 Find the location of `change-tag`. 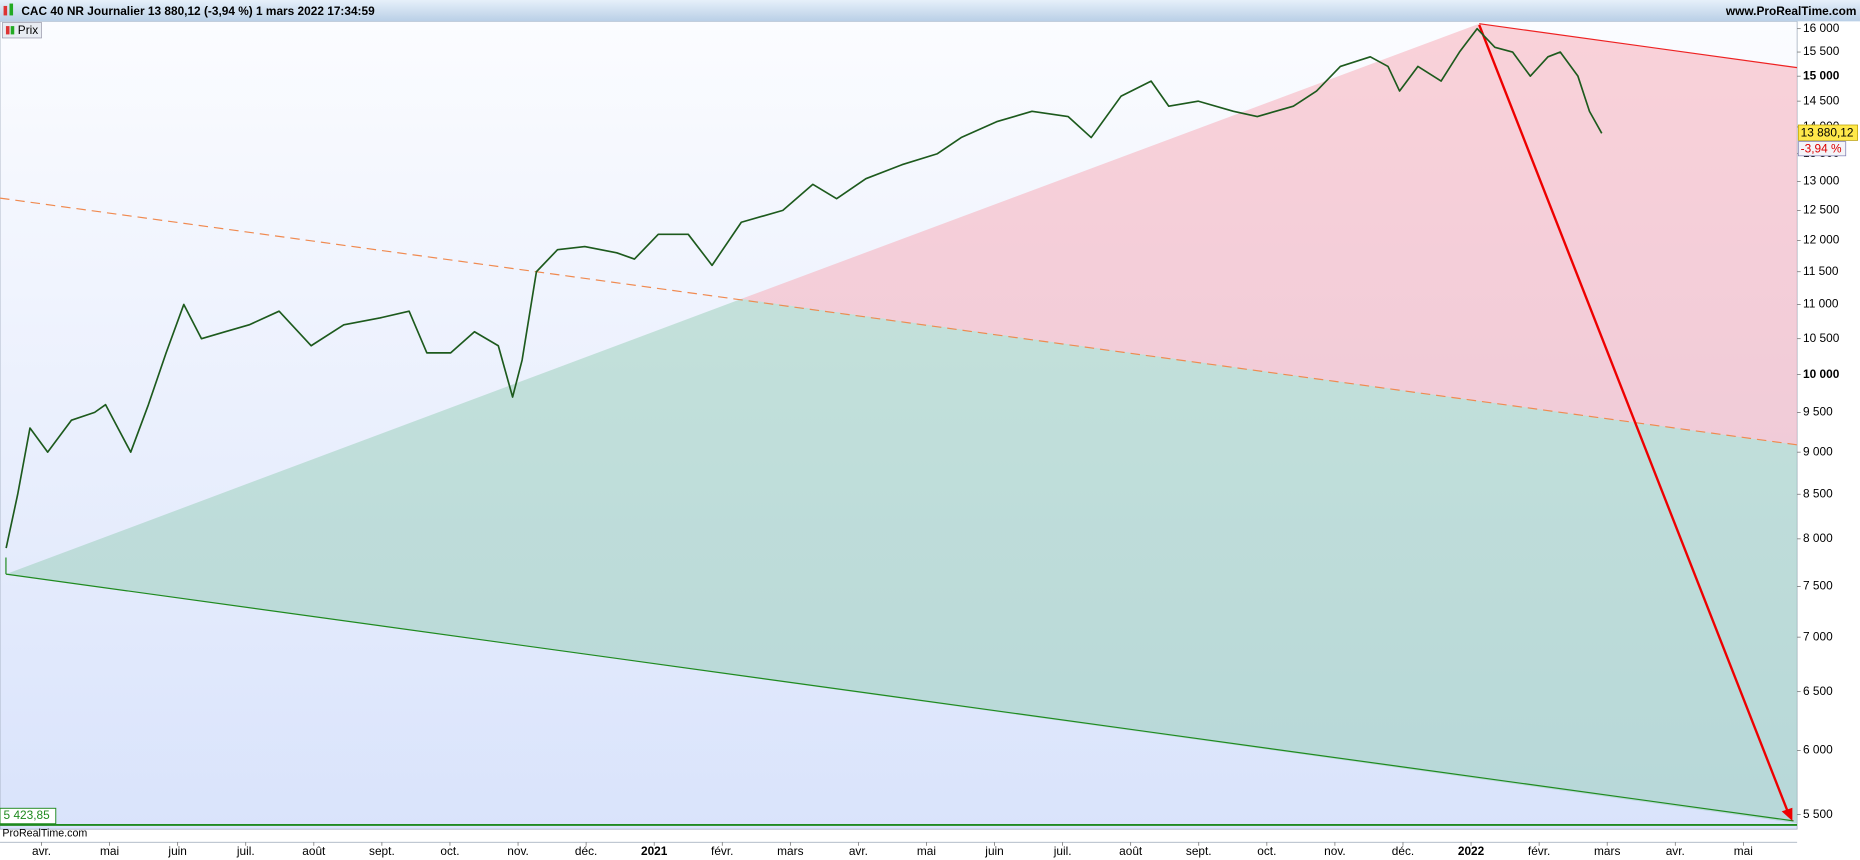

change-tag is located at coordinates (1822, 149).